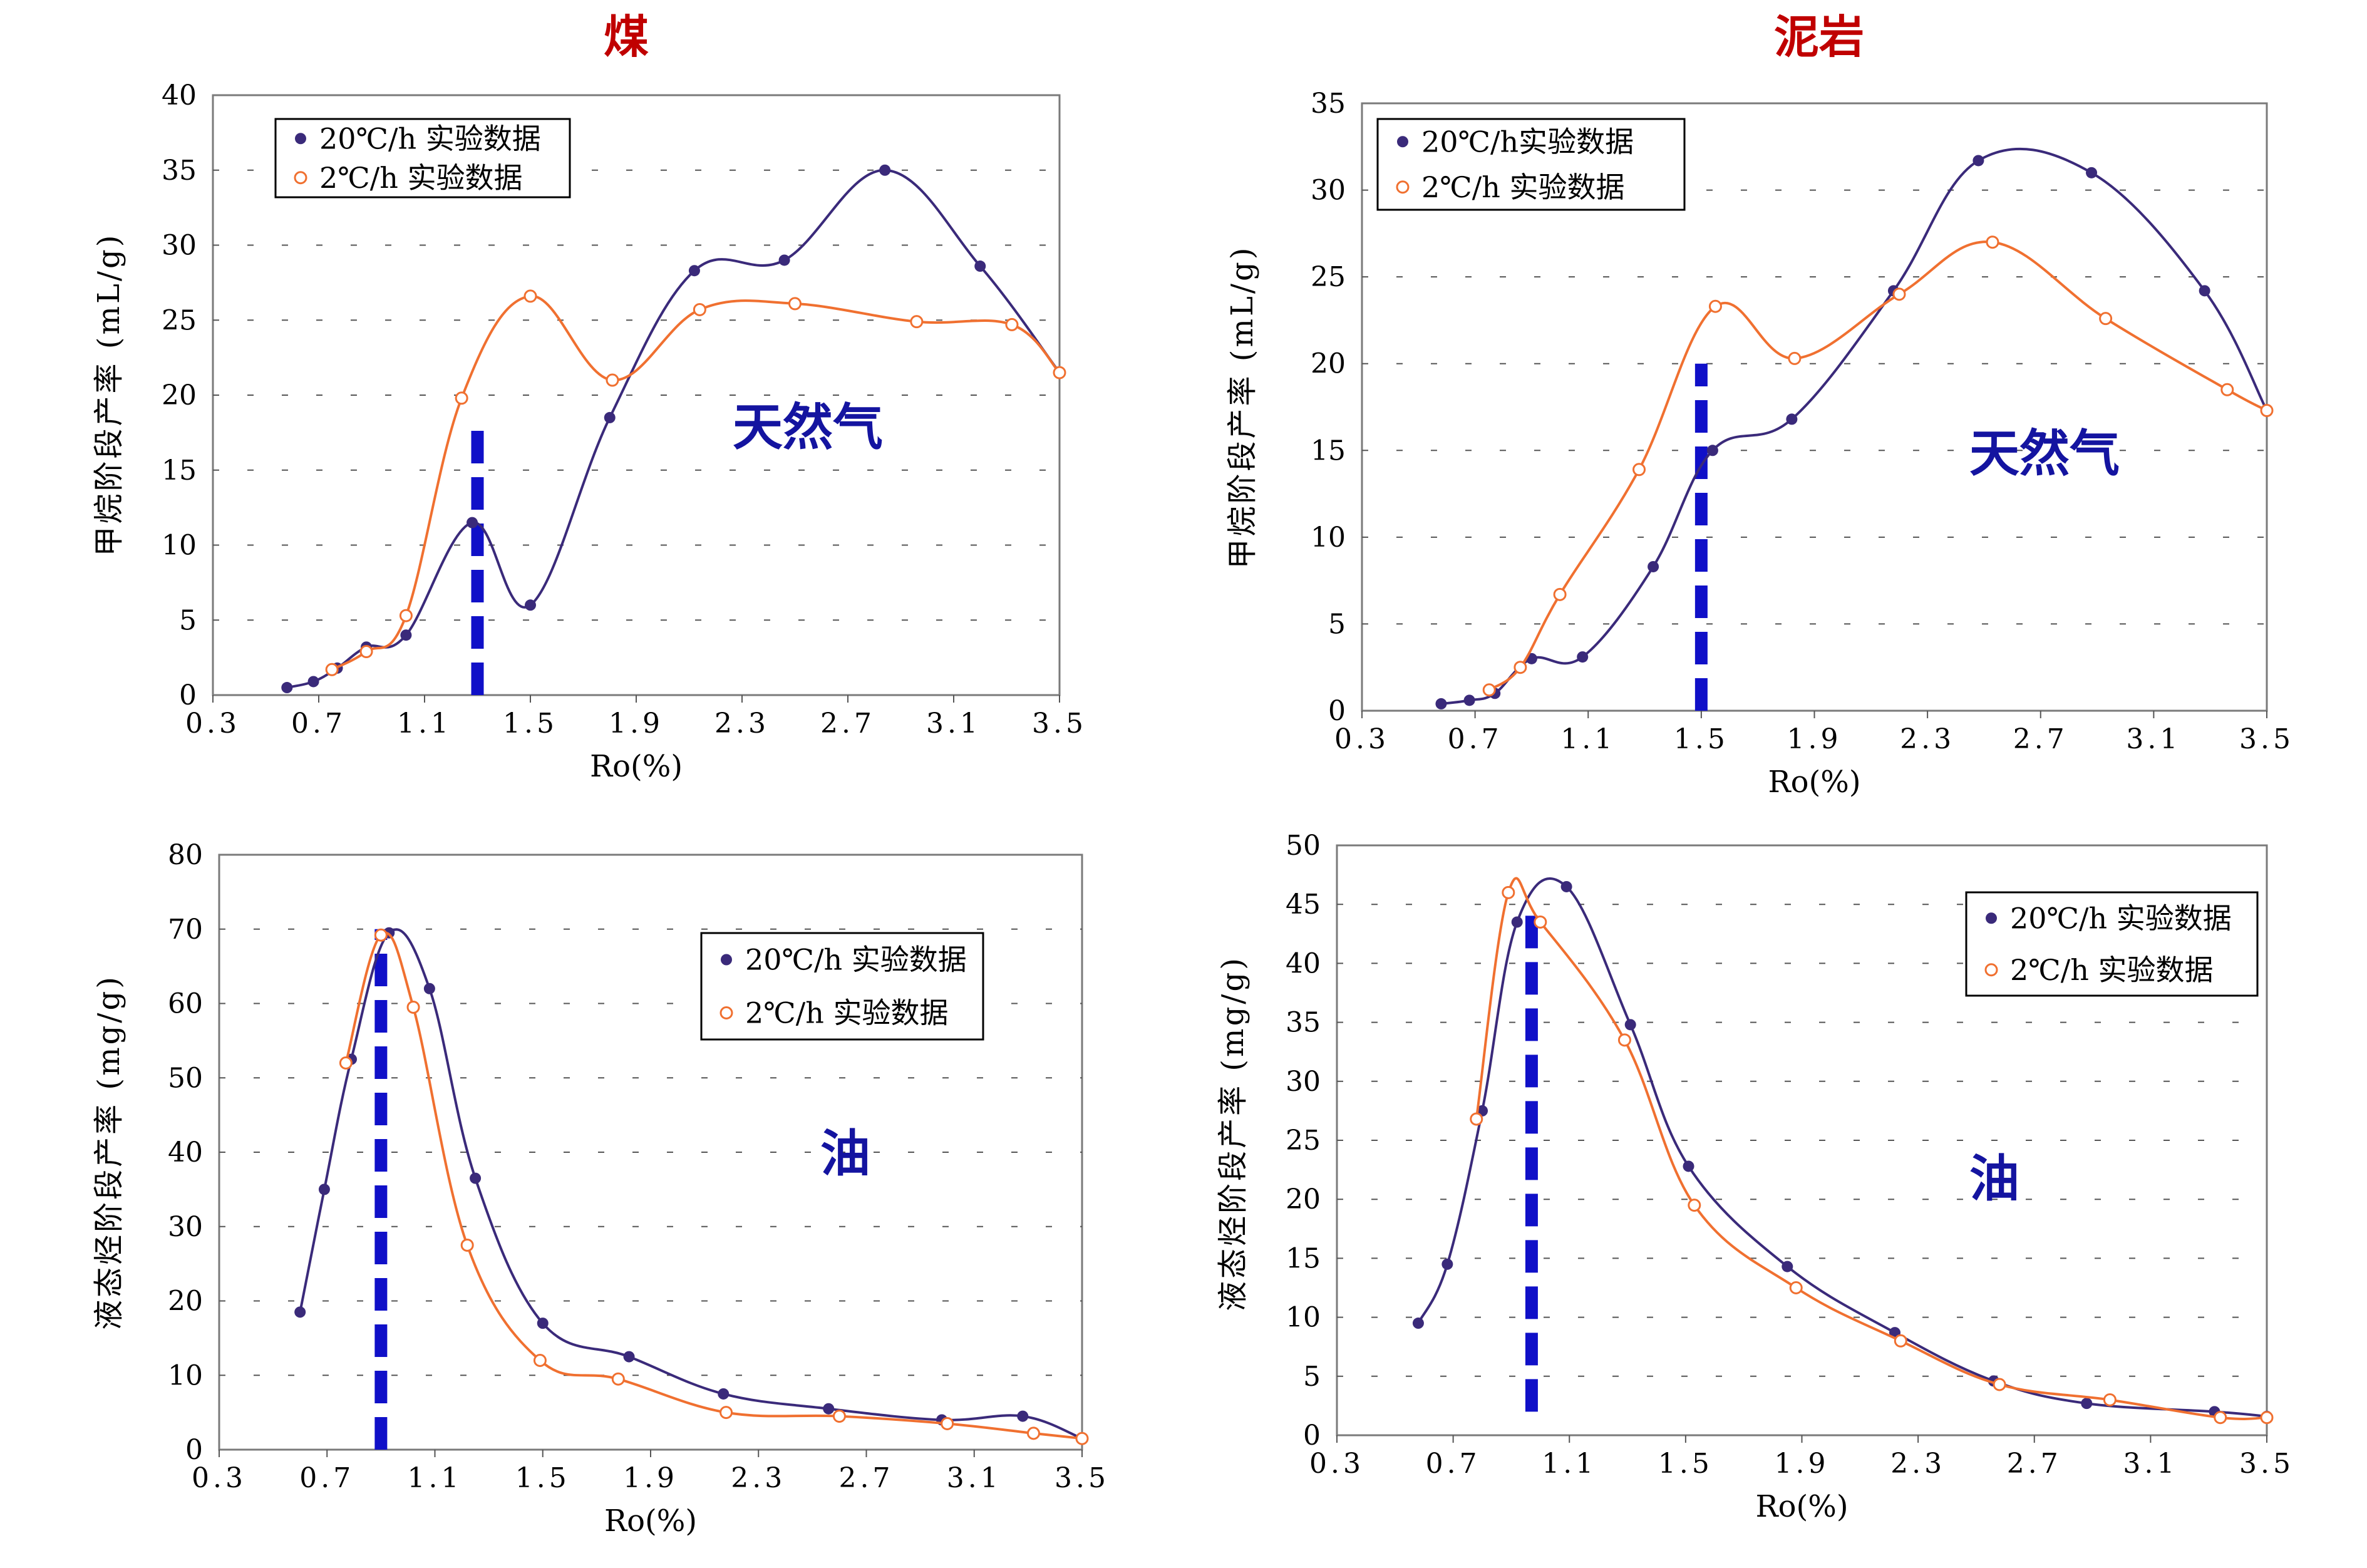  What do you see at coordinates (1994, 1179) in the screenshot?
I see `chart-annotation: 油` at bounding box center [1994, 1179].